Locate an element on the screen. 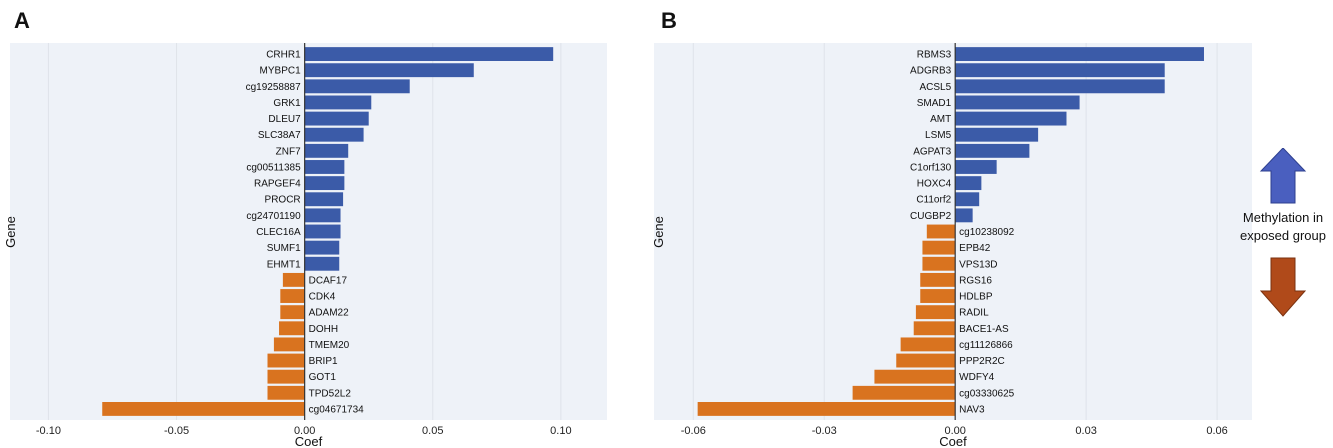 The width and height of the screenshot is (1333, 448). legend is located at coordinates (1283, 232).